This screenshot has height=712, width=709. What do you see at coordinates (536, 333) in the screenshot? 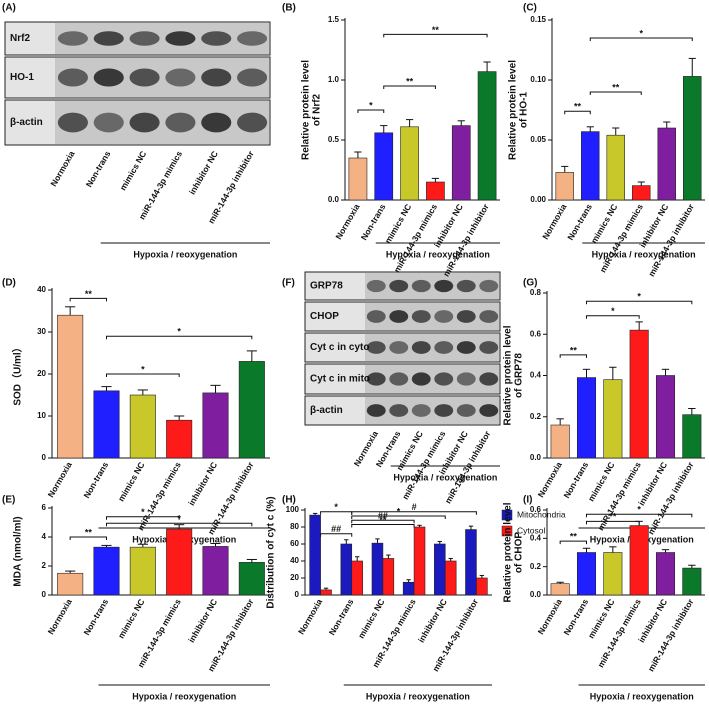
I see `y-tick-label: 0.6` at bounding box center [536, 333].